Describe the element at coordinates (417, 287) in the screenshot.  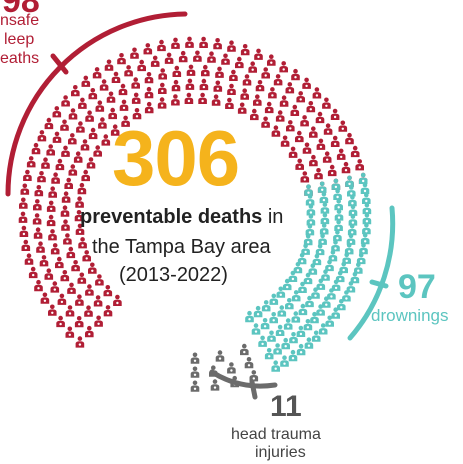
I see `drownings-value: 97` at that location.